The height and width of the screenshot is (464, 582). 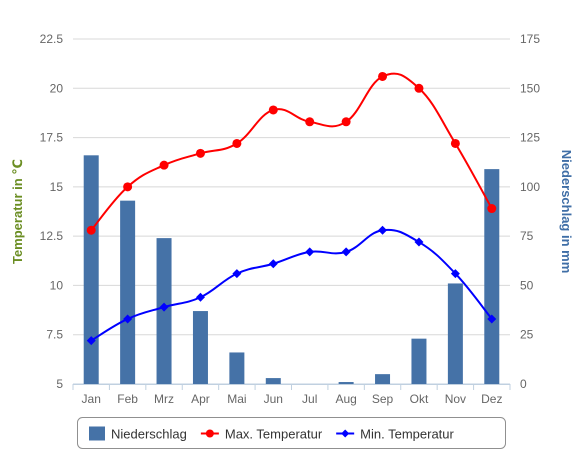 I want to click on x-tick-label: Apr, so click(x=200, y=399).